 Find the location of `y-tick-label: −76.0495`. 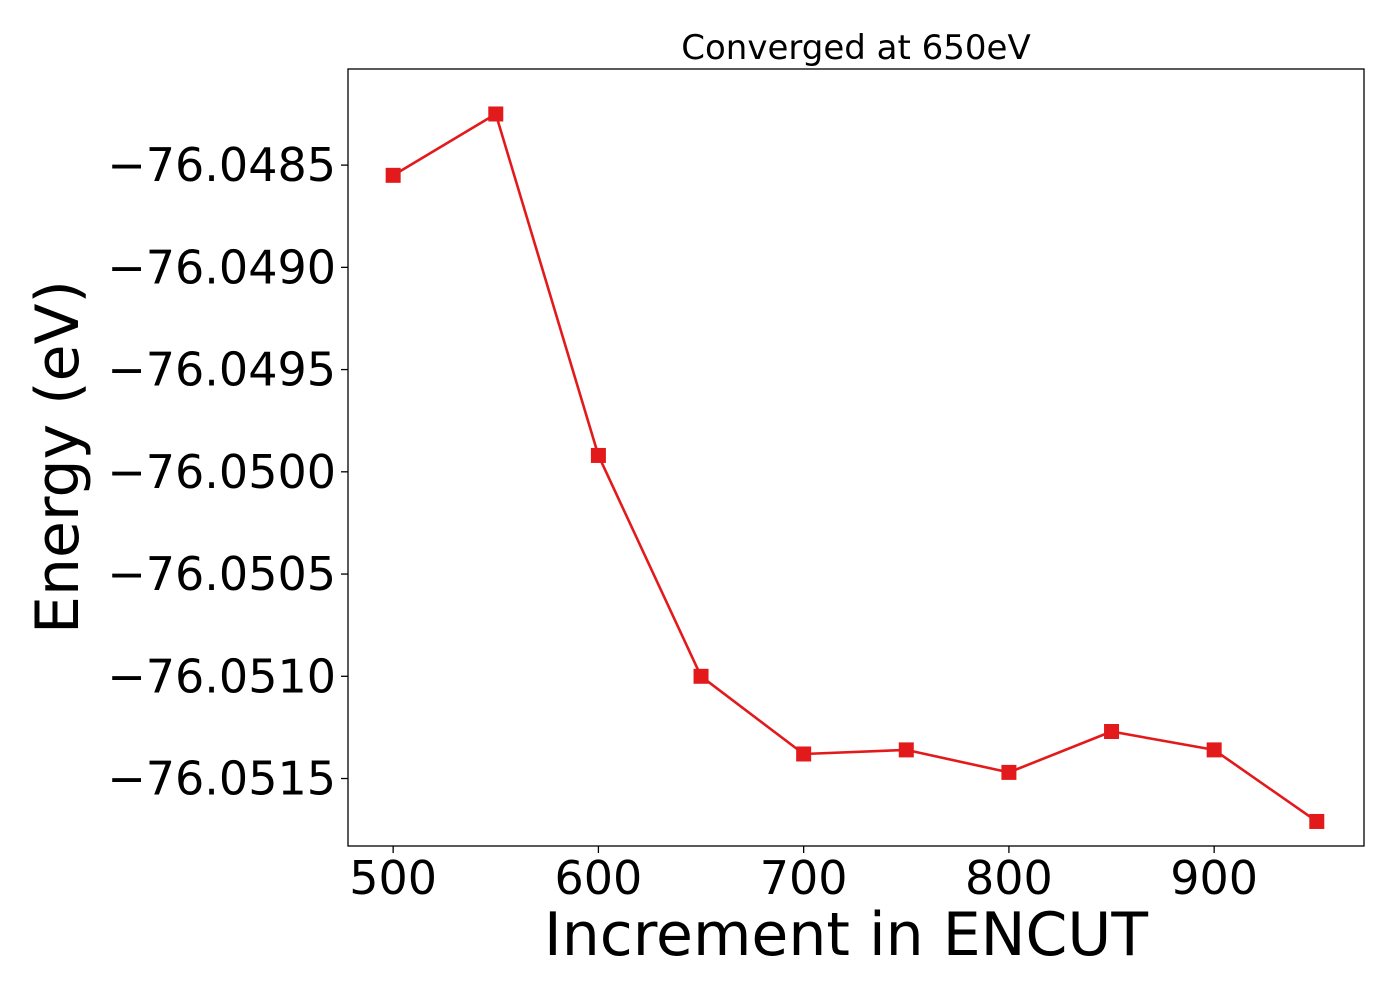

y-tick-label: −76.0495 is located at coordinates (221, 370).